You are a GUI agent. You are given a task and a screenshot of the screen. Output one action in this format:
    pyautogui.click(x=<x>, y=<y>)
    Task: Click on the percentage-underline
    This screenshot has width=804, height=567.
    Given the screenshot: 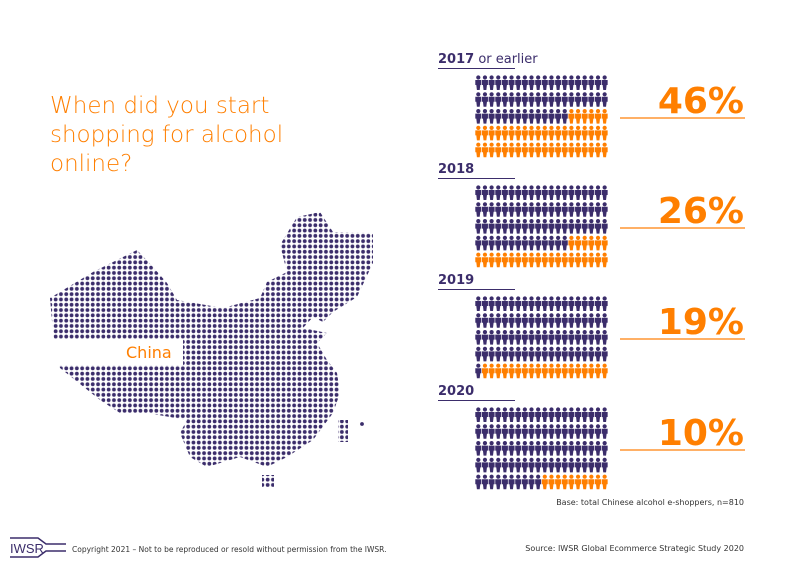 What is the action you would take?
    pyautogui.click(x=682, y=118)
    